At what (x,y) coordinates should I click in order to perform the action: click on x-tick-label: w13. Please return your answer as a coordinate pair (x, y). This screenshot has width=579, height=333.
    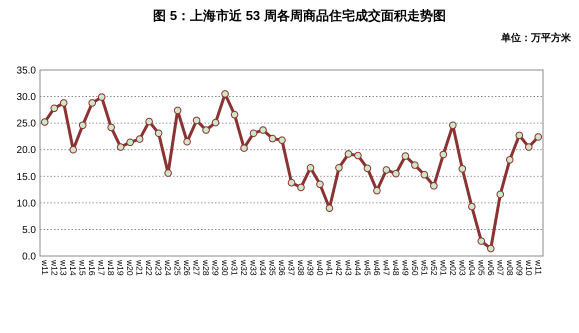
    Looking at the image, I should click on (63, 267).